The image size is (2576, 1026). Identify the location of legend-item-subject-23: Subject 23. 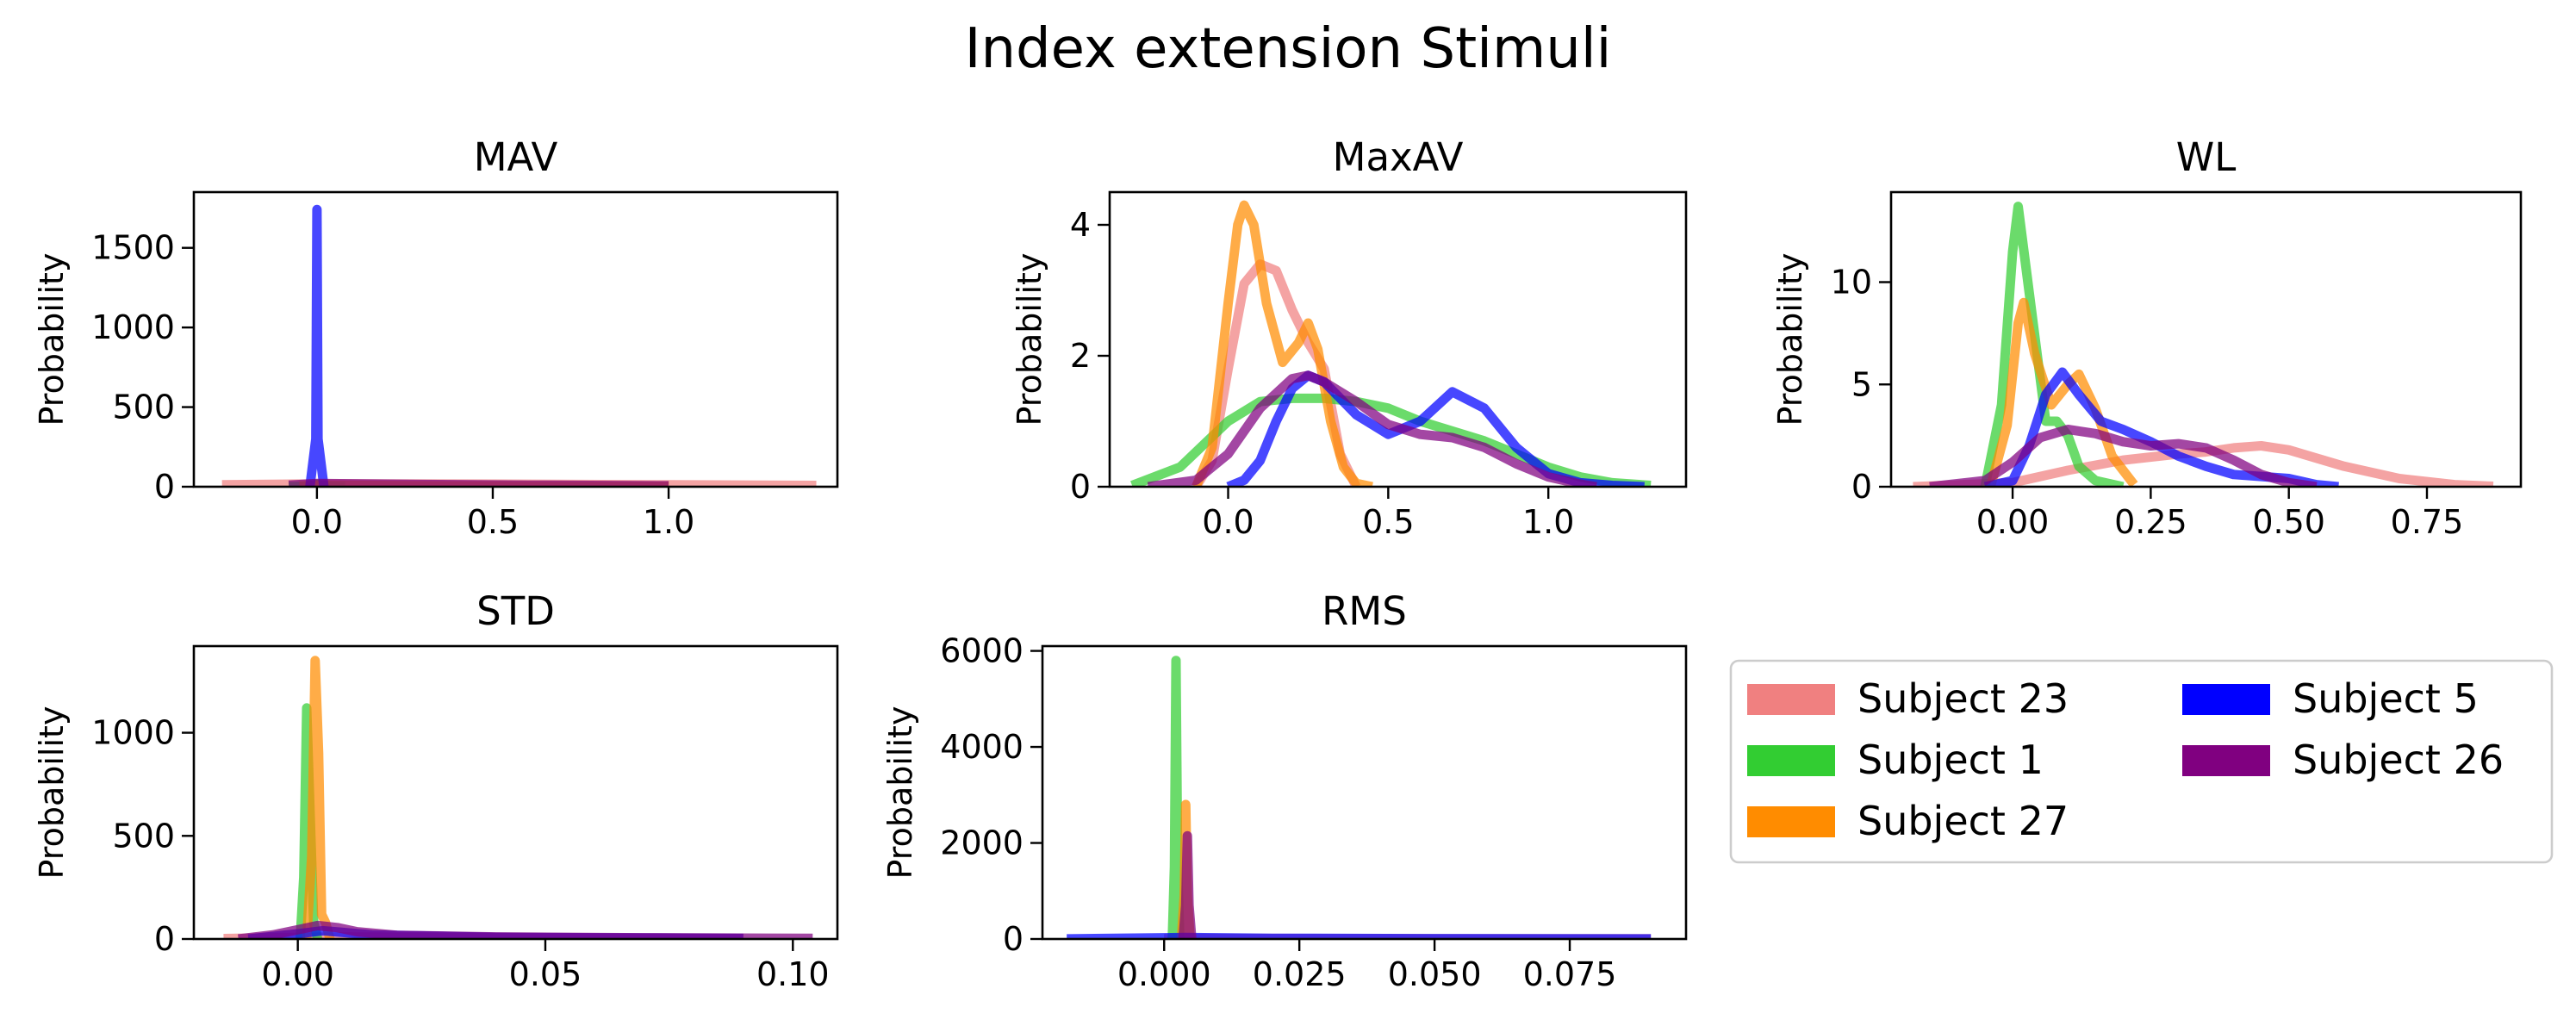
(1908, 698).